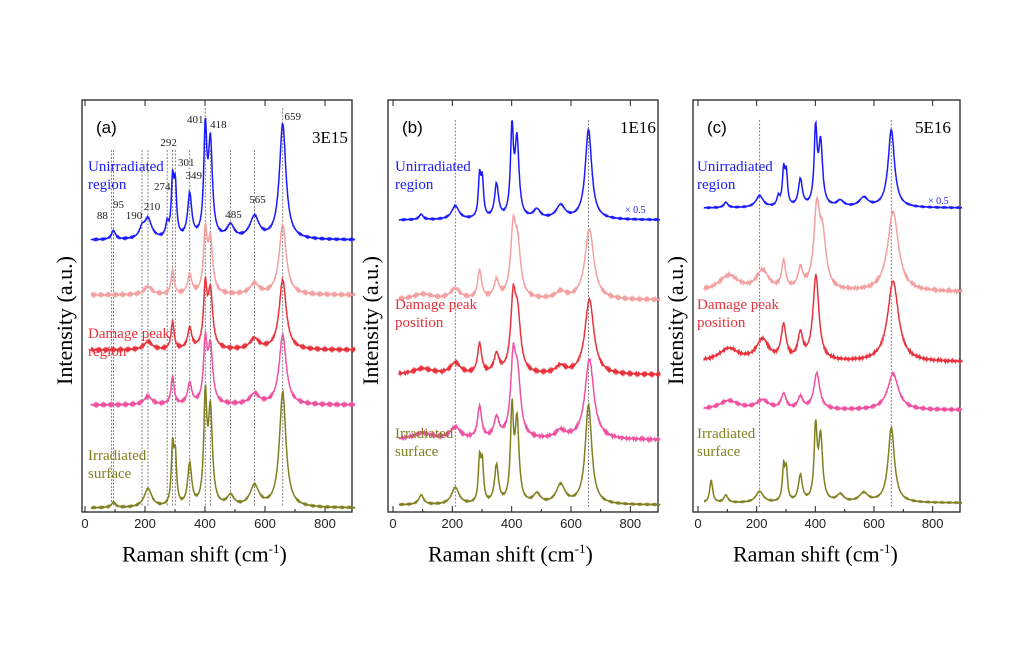  Describe the element at coordinates (717, 127) in the screenshot. I see `panel-tag: (c)` at that location.